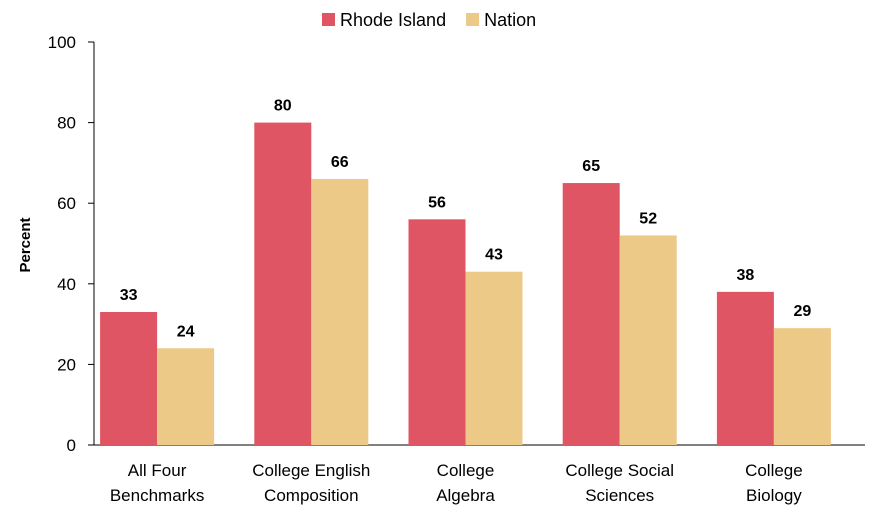 This screenshot has height=509, width=869. I want to click on legend-label: Rhode Island, so click(393, 20).